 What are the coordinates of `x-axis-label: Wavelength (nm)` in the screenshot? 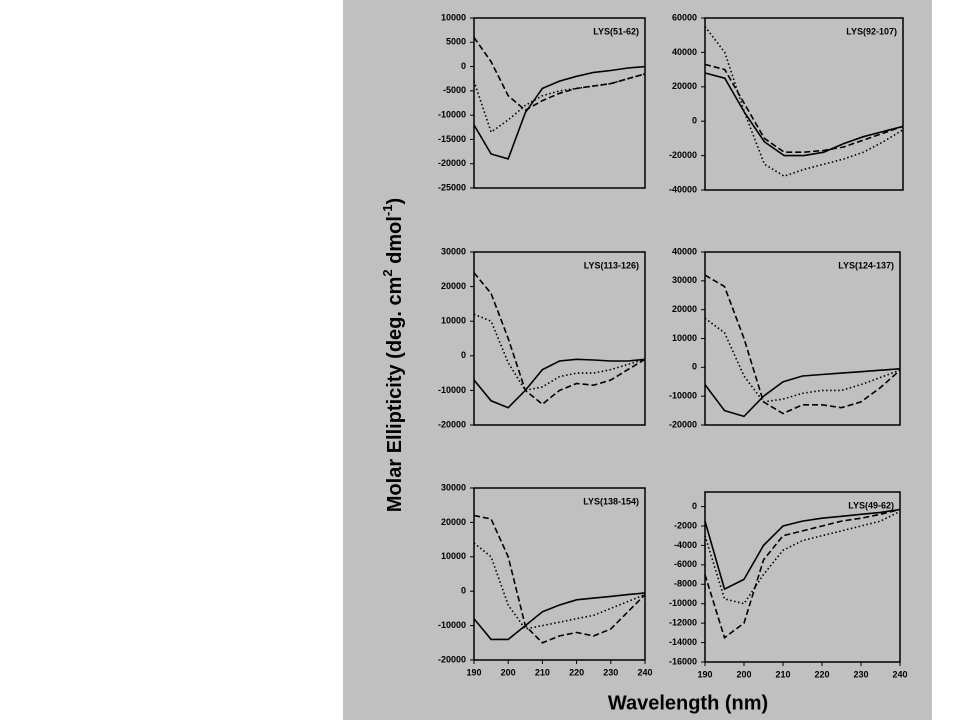 It's located at (688, 703).